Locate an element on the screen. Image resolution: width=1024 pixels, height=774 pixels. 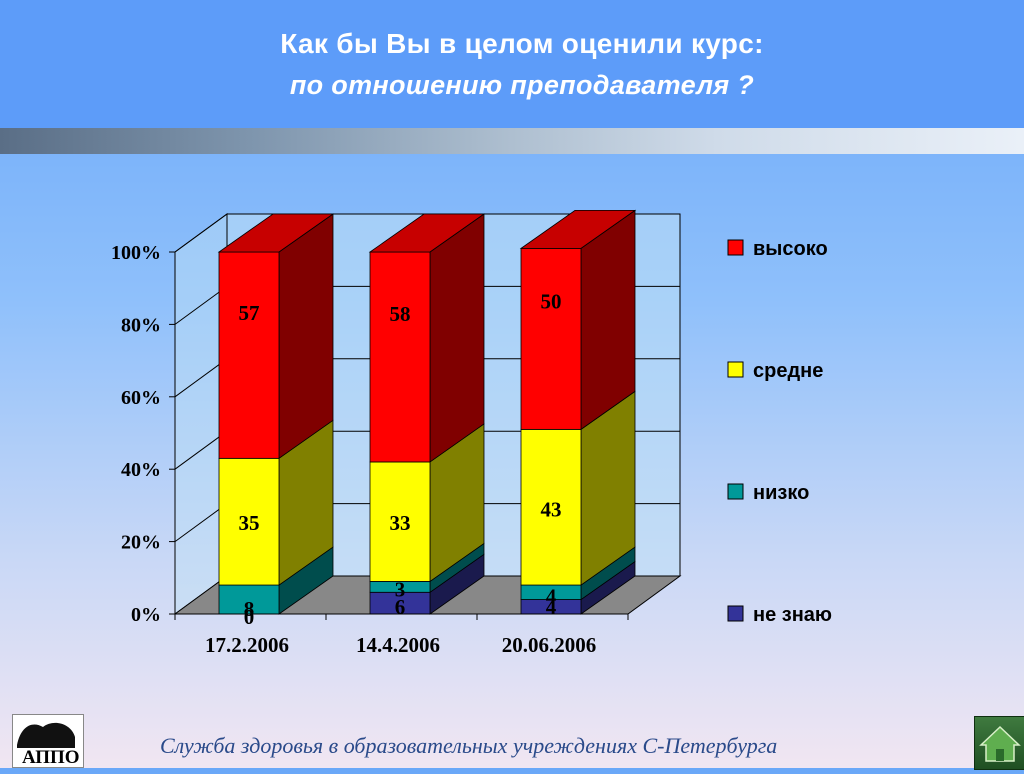
legend-swatch-dont_know is located at coordinates (735, 613).